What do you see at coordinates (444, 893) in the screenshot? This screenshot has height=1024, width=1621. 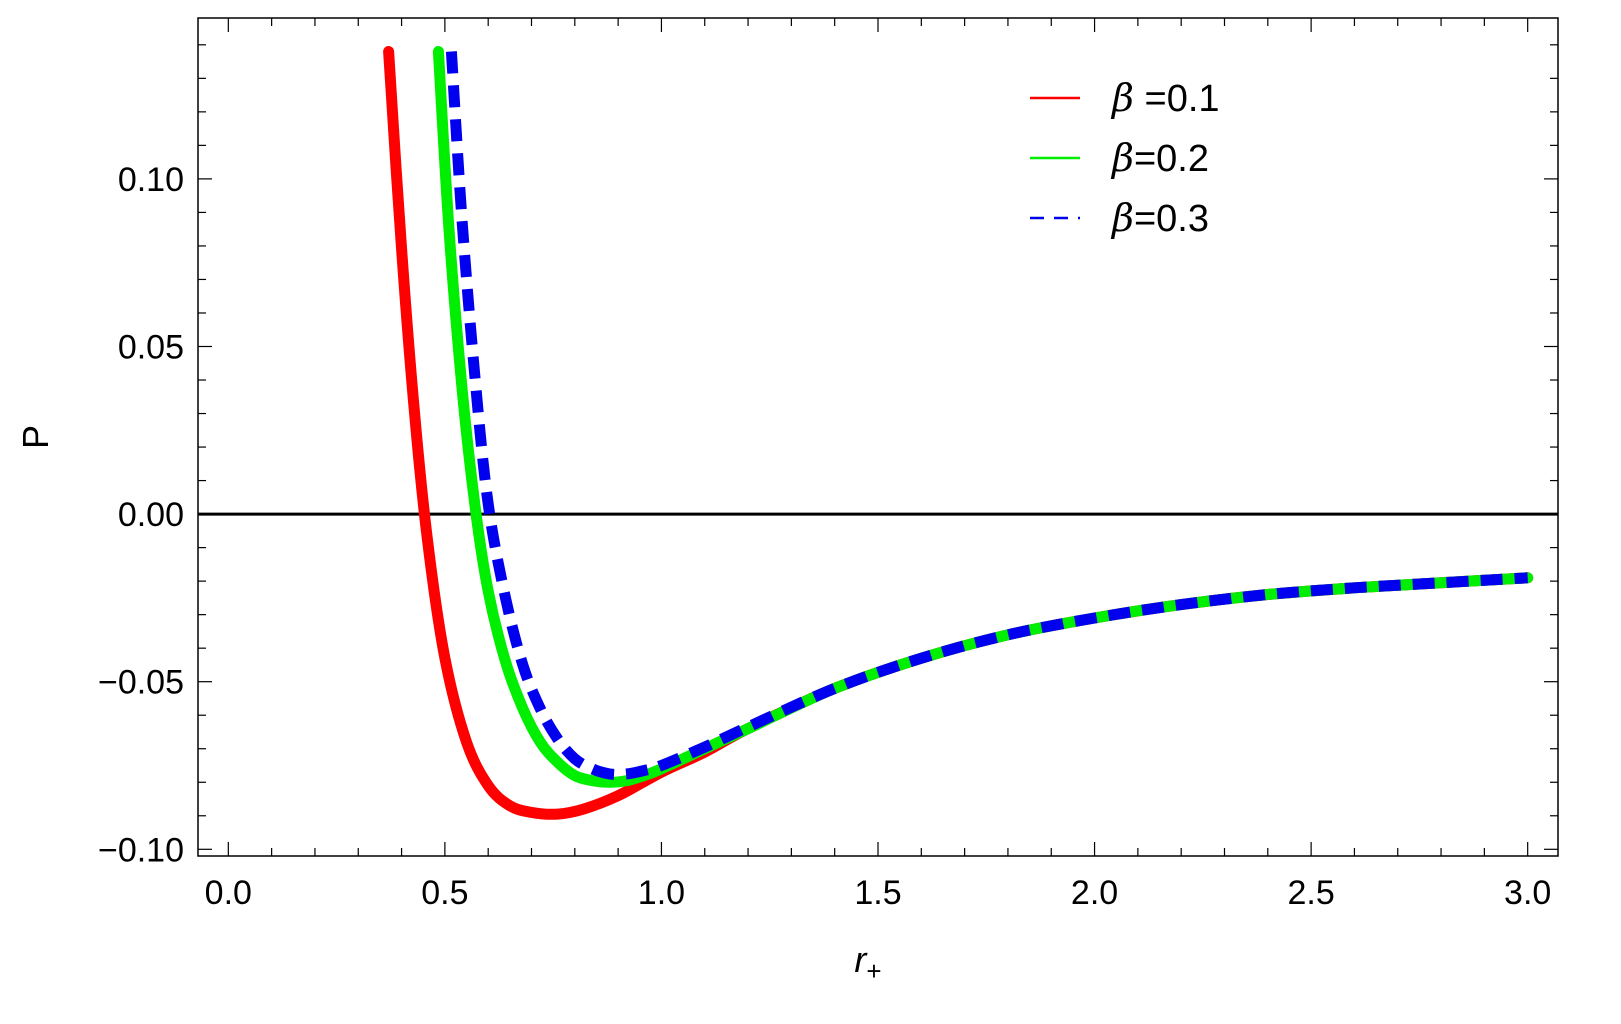 I see `x-tick-label: 0.5` at bounding box center [444, 893].